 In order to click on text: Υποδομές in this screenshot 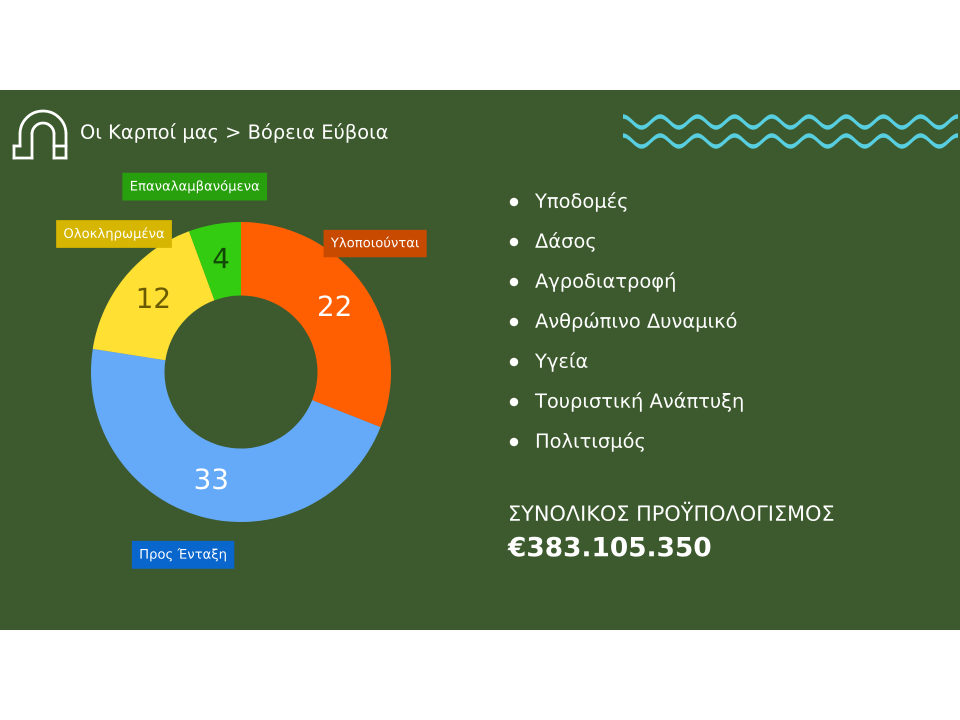, I will do `click(580, 202)`.